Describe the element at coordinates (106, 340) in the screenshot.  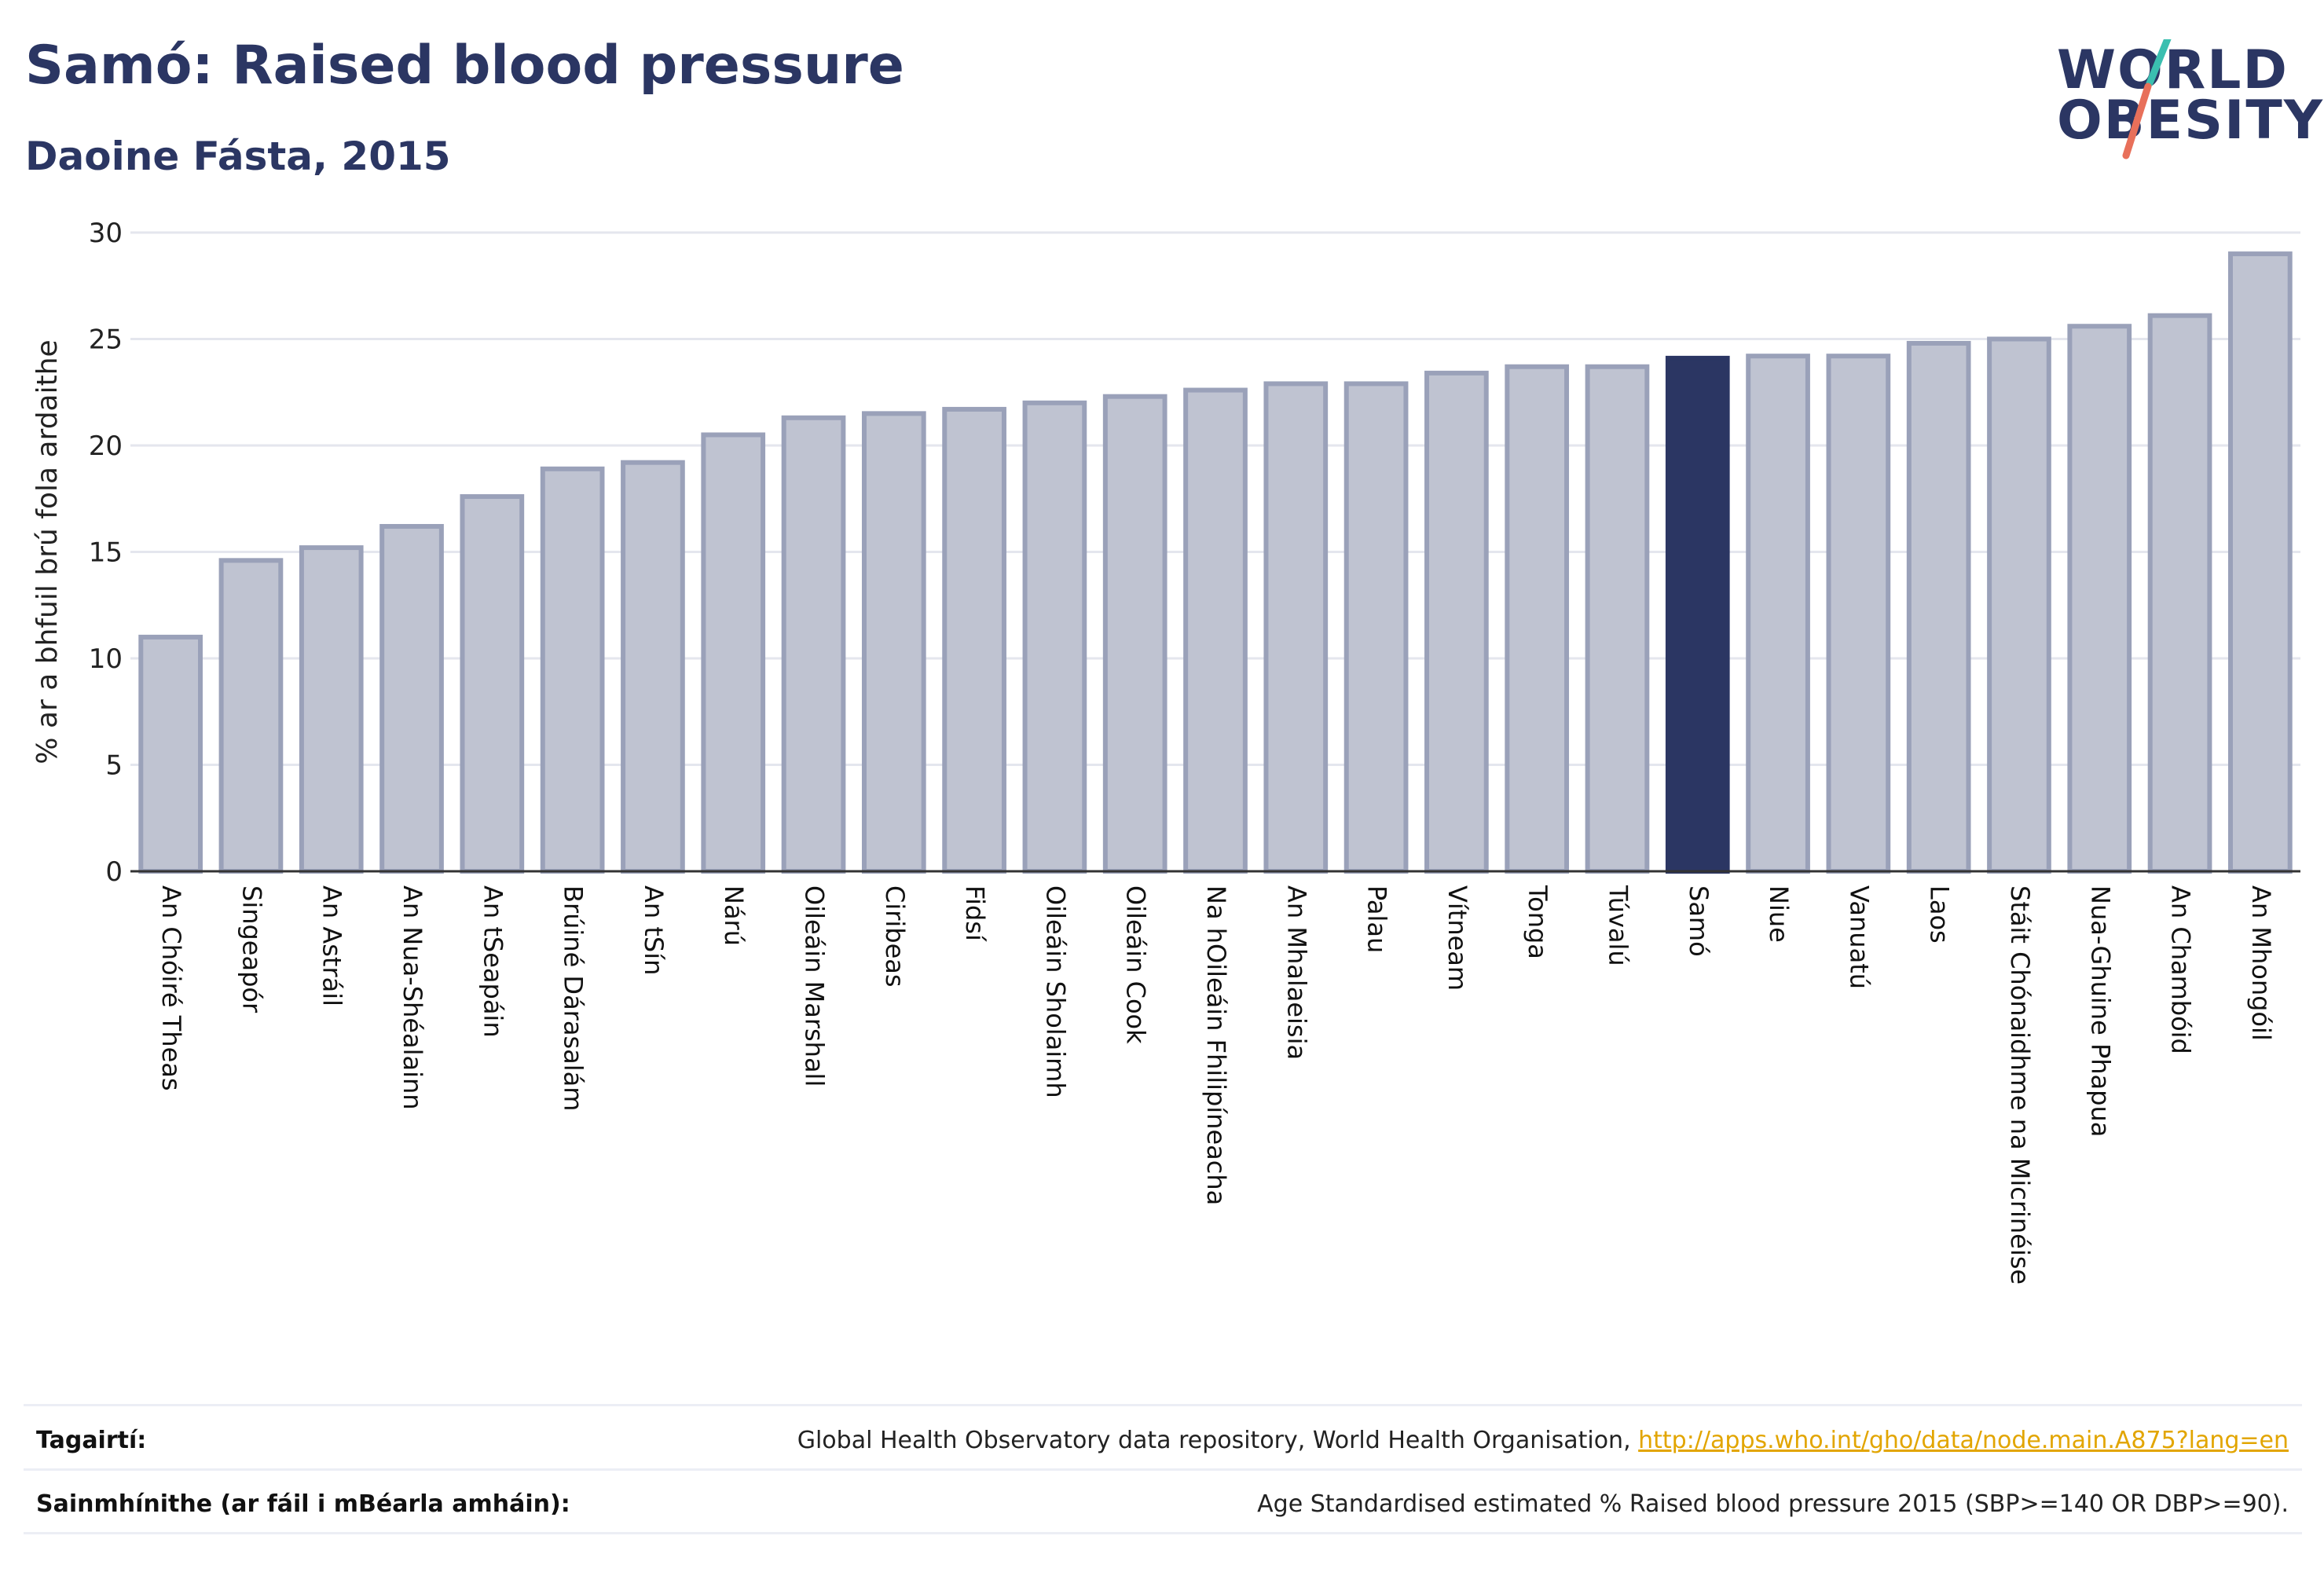
I see `y-tick-label: 25` at that location.